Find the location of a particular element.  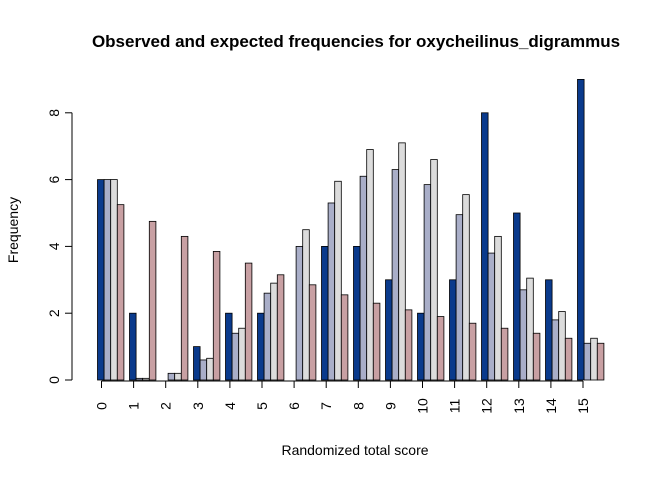

x-tick-label-7: 7 is located at coordinates (326, 406).